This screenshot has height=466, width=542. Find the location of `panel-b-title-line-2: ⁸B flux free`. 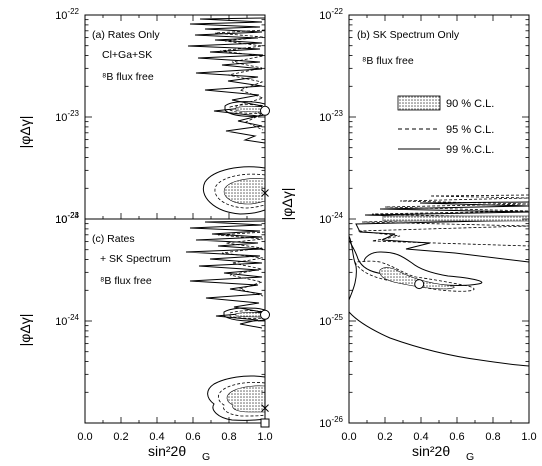

panel-b-title-line-2: ⁸B flux free is located at coordinates (388, 61).